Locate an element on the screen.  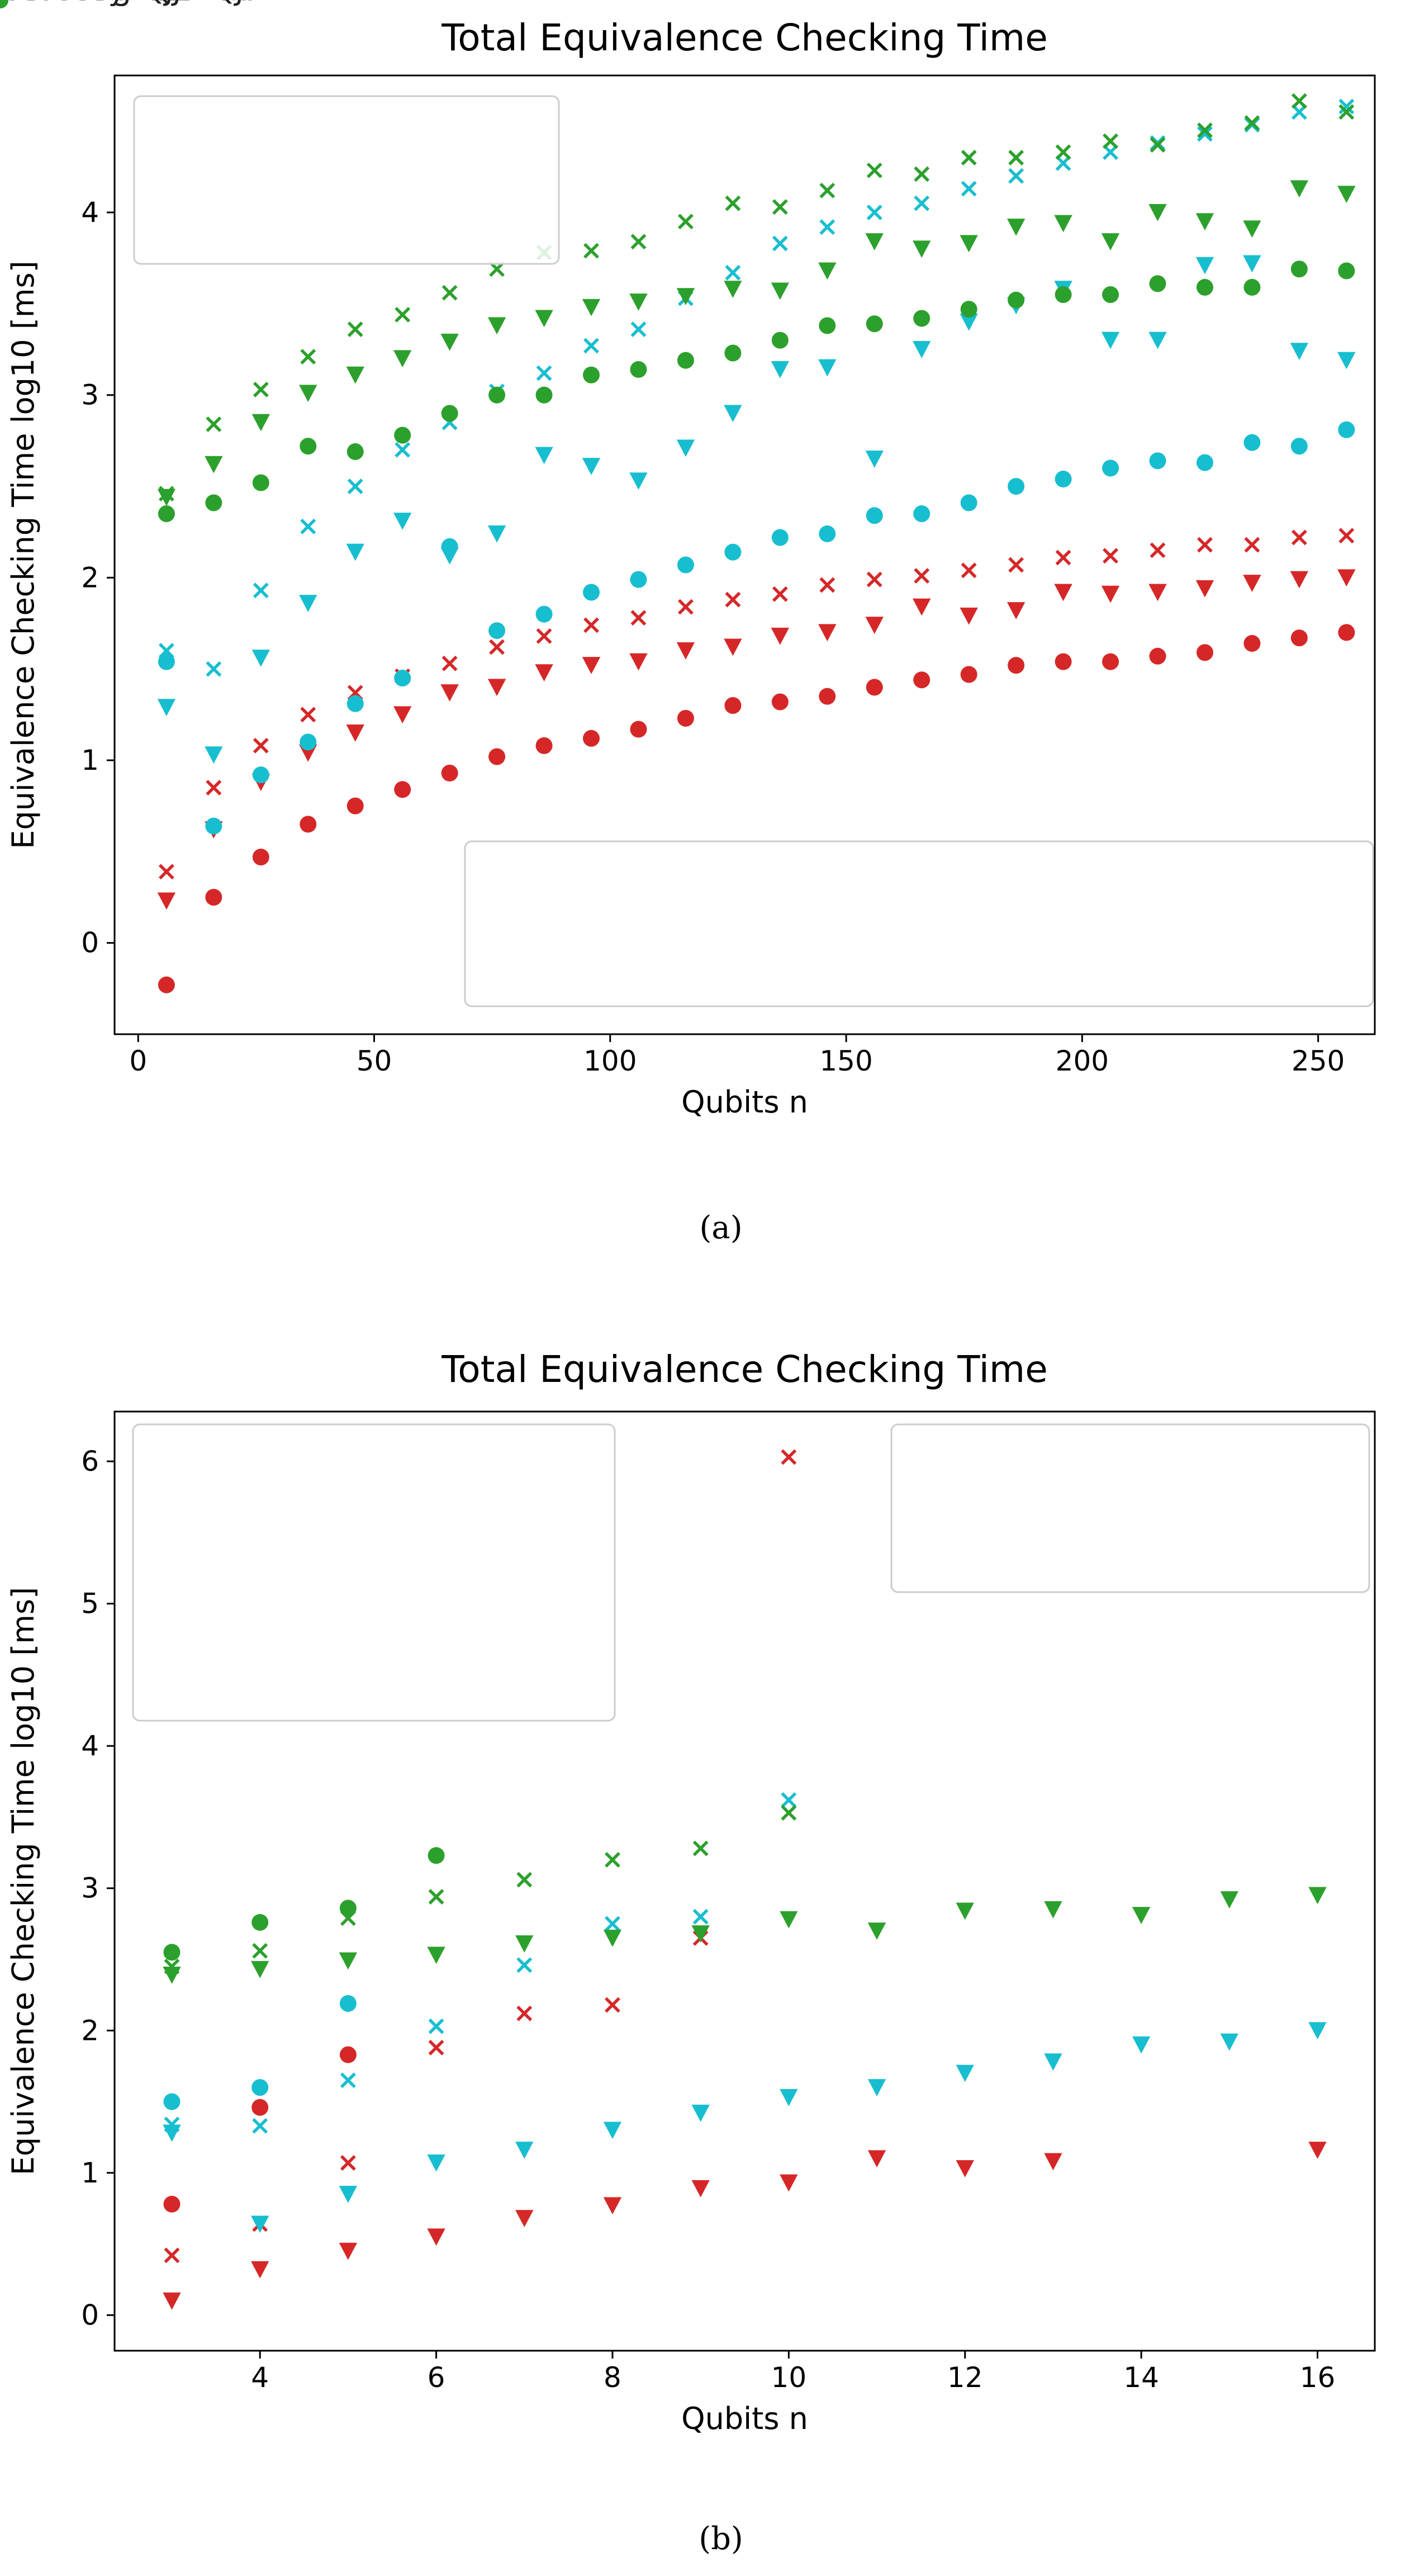
y-tick-label: 1 is located at coordinates (90, 760).